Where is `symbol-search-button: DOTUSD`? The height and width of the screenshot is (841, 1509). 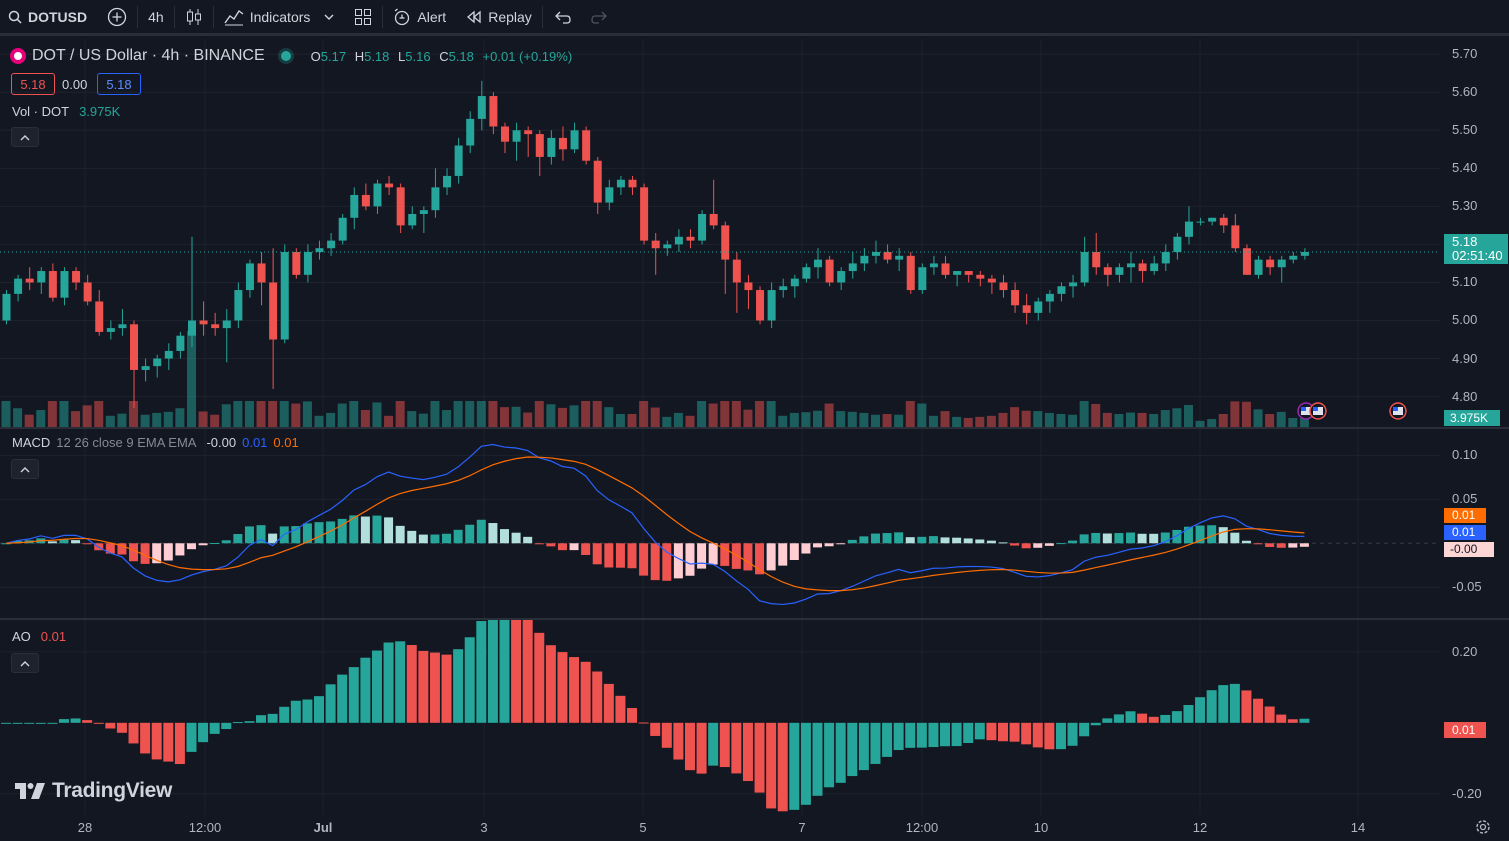
symbol-search-button: DOTUSD is located at coordinates (48, 17).